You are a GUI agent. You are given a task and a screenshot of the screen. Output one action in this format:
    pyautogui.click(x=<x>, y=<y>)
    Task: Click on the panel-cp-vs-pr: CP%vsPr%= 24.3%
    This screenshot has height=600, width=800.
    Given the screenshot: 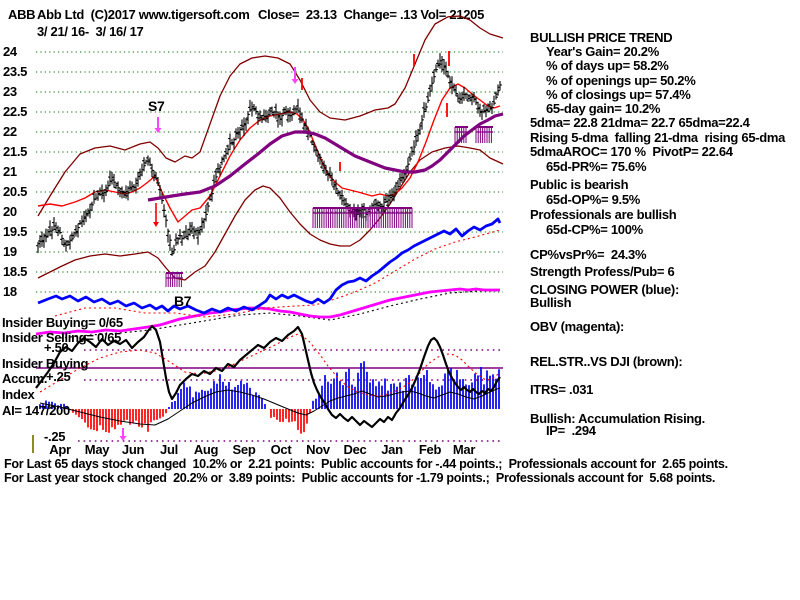 What is the action you would take?
    pyautogui.click(x=588, y=254)
    